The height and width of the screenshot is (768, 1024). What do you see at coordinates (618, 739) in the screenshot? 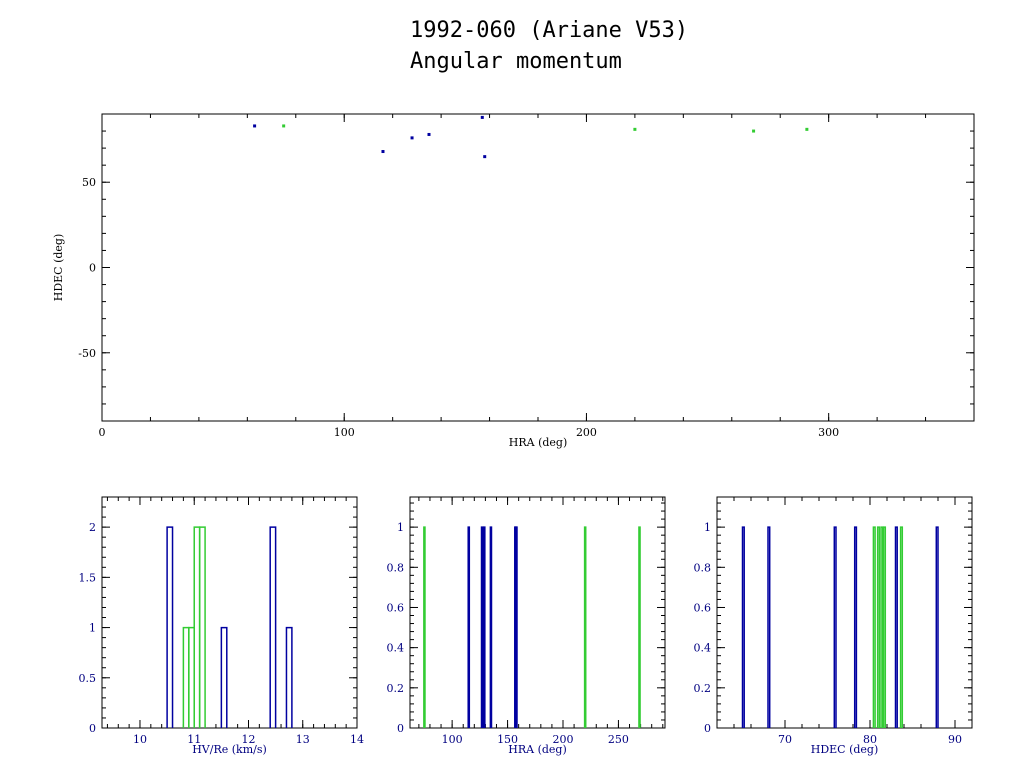
I see `x-tick-label: 250` at bounding box center [618, 739].